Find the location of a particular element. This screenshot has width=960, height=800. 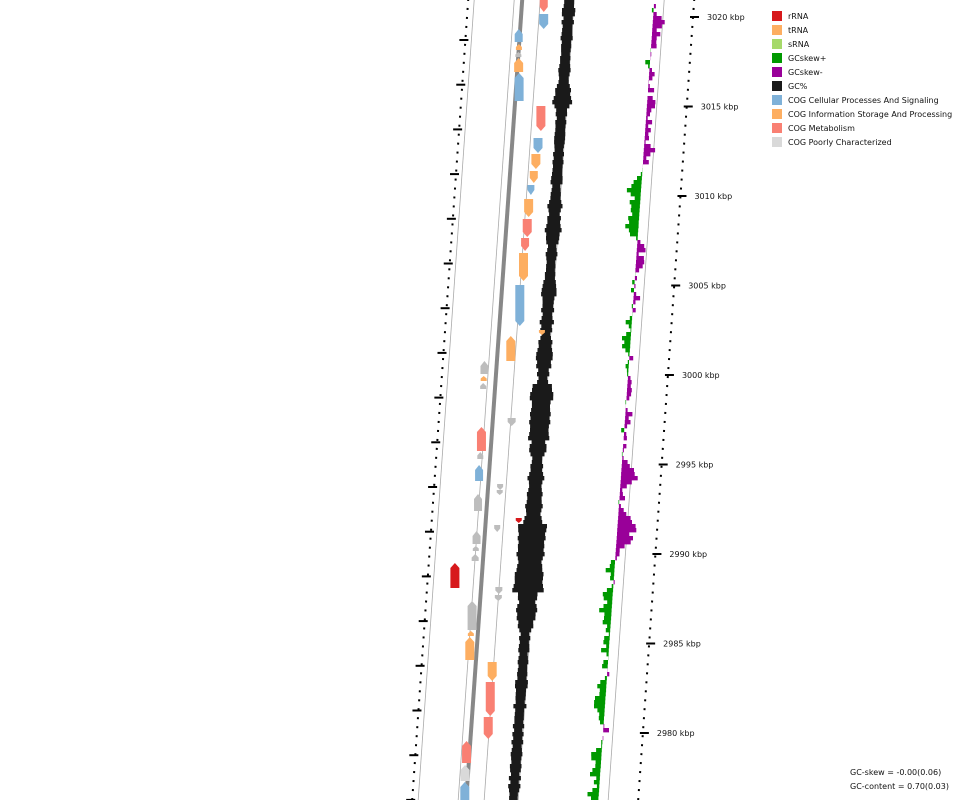

feature-track is located at coordinates (499, 400).